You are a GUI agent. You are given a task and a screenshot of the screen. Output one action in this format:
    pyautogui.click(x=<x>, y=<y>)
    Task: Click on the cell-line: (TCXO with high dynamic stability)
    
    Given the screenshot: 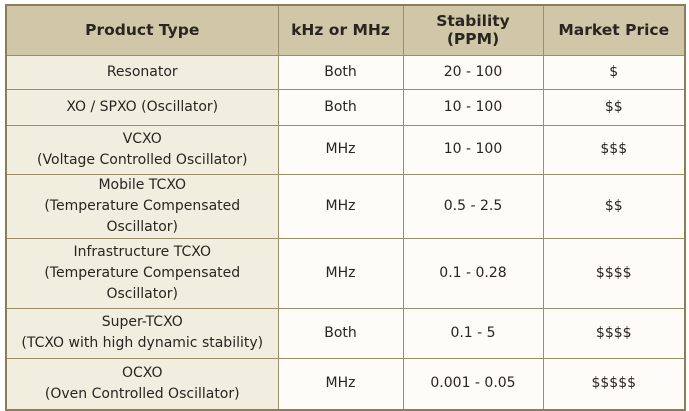 What is the action you would take?
    pyautogui.click(x=142, y=343)
    